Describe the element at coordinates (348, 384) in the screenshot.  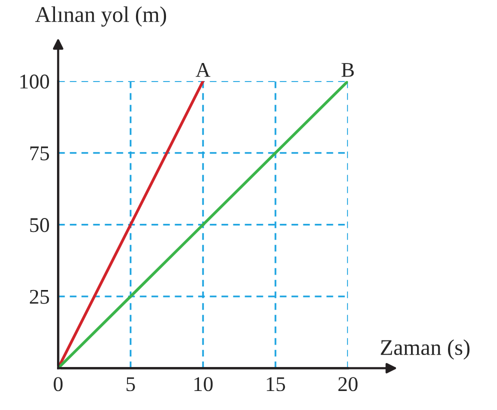
I see `x-tick-label: 20` at that location.